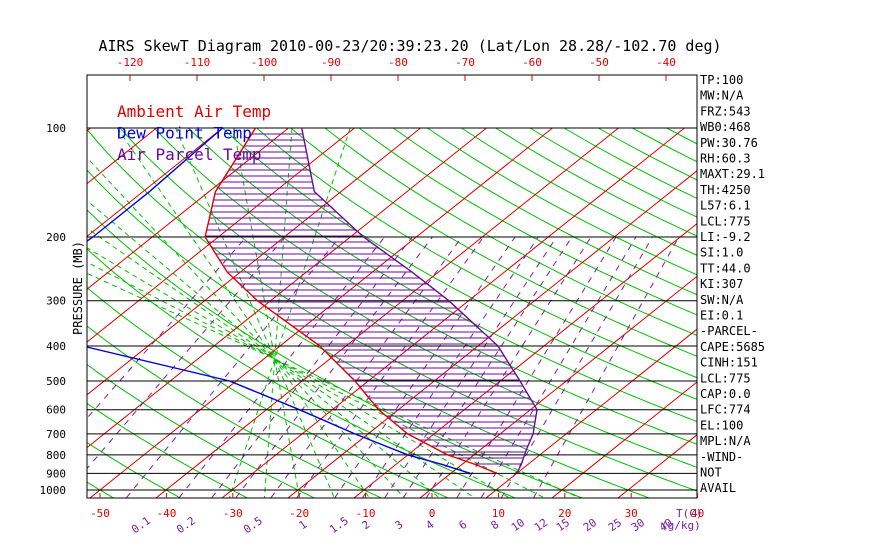 Image resolution: width=870 pixels, height=560 pixels. I want to click on mixing-ratio-label: 3, so click(399, 525).